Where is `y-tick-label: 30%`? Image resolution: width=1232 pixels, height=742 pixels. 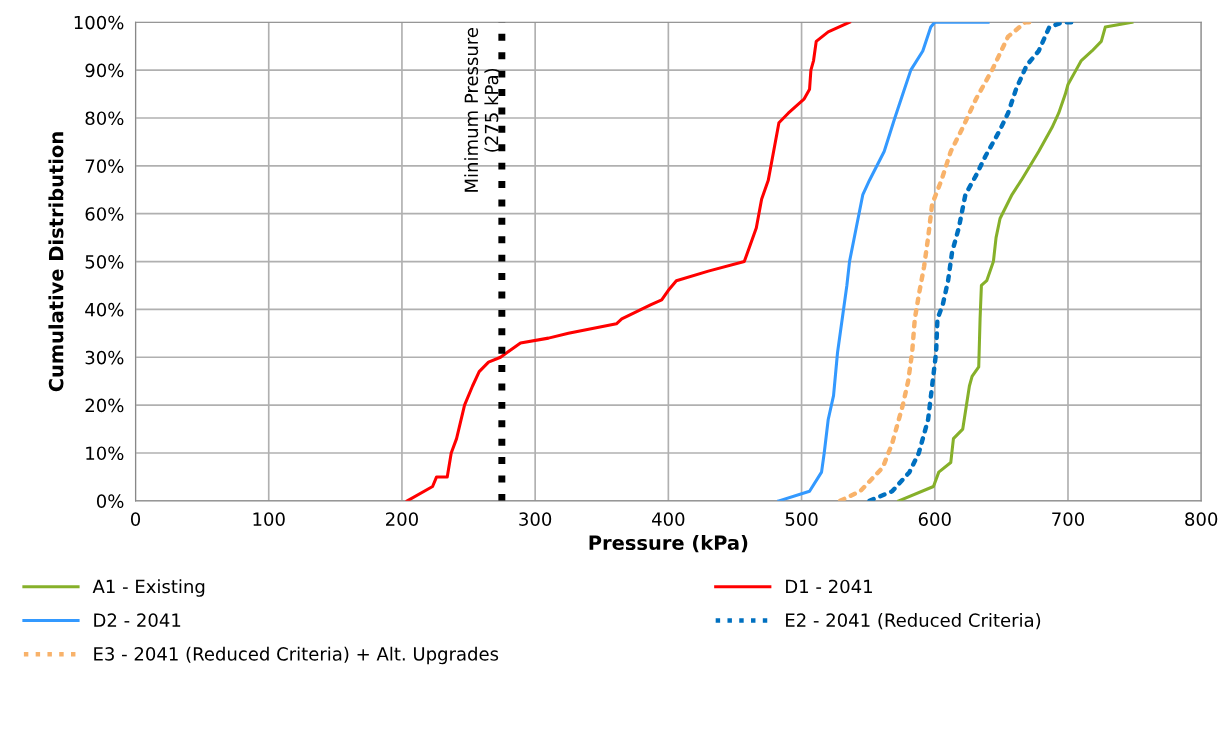
y-tick-label: 30% is located at coordinates (104, 357).